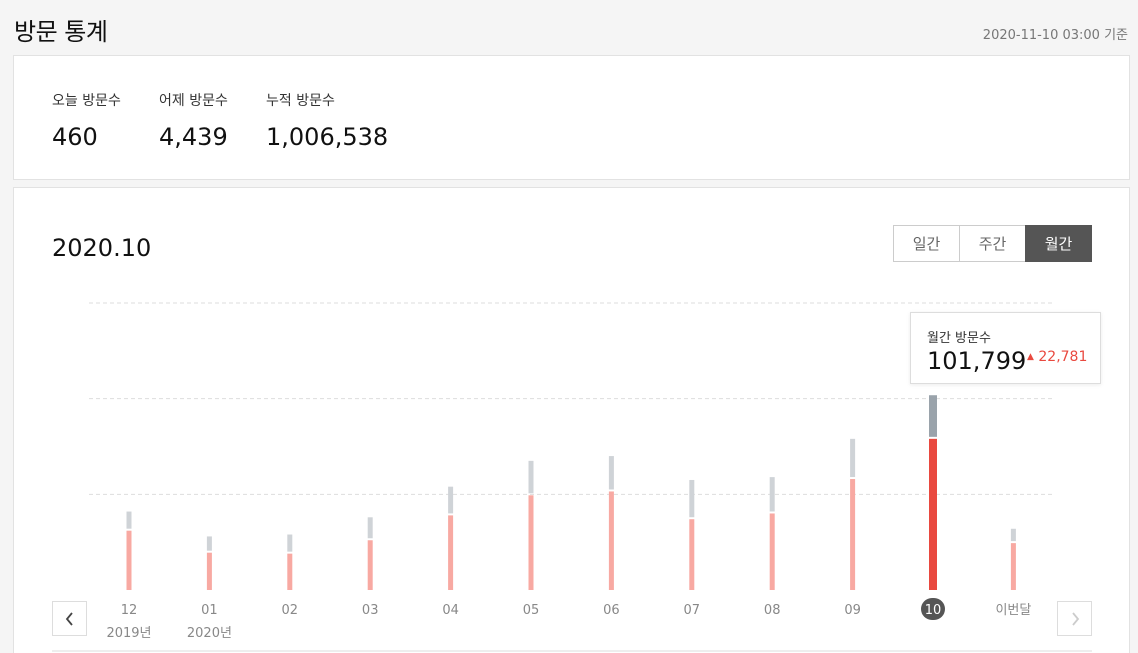  I want to click on tooltip-change-value: 22,781, so click(1063, 357).